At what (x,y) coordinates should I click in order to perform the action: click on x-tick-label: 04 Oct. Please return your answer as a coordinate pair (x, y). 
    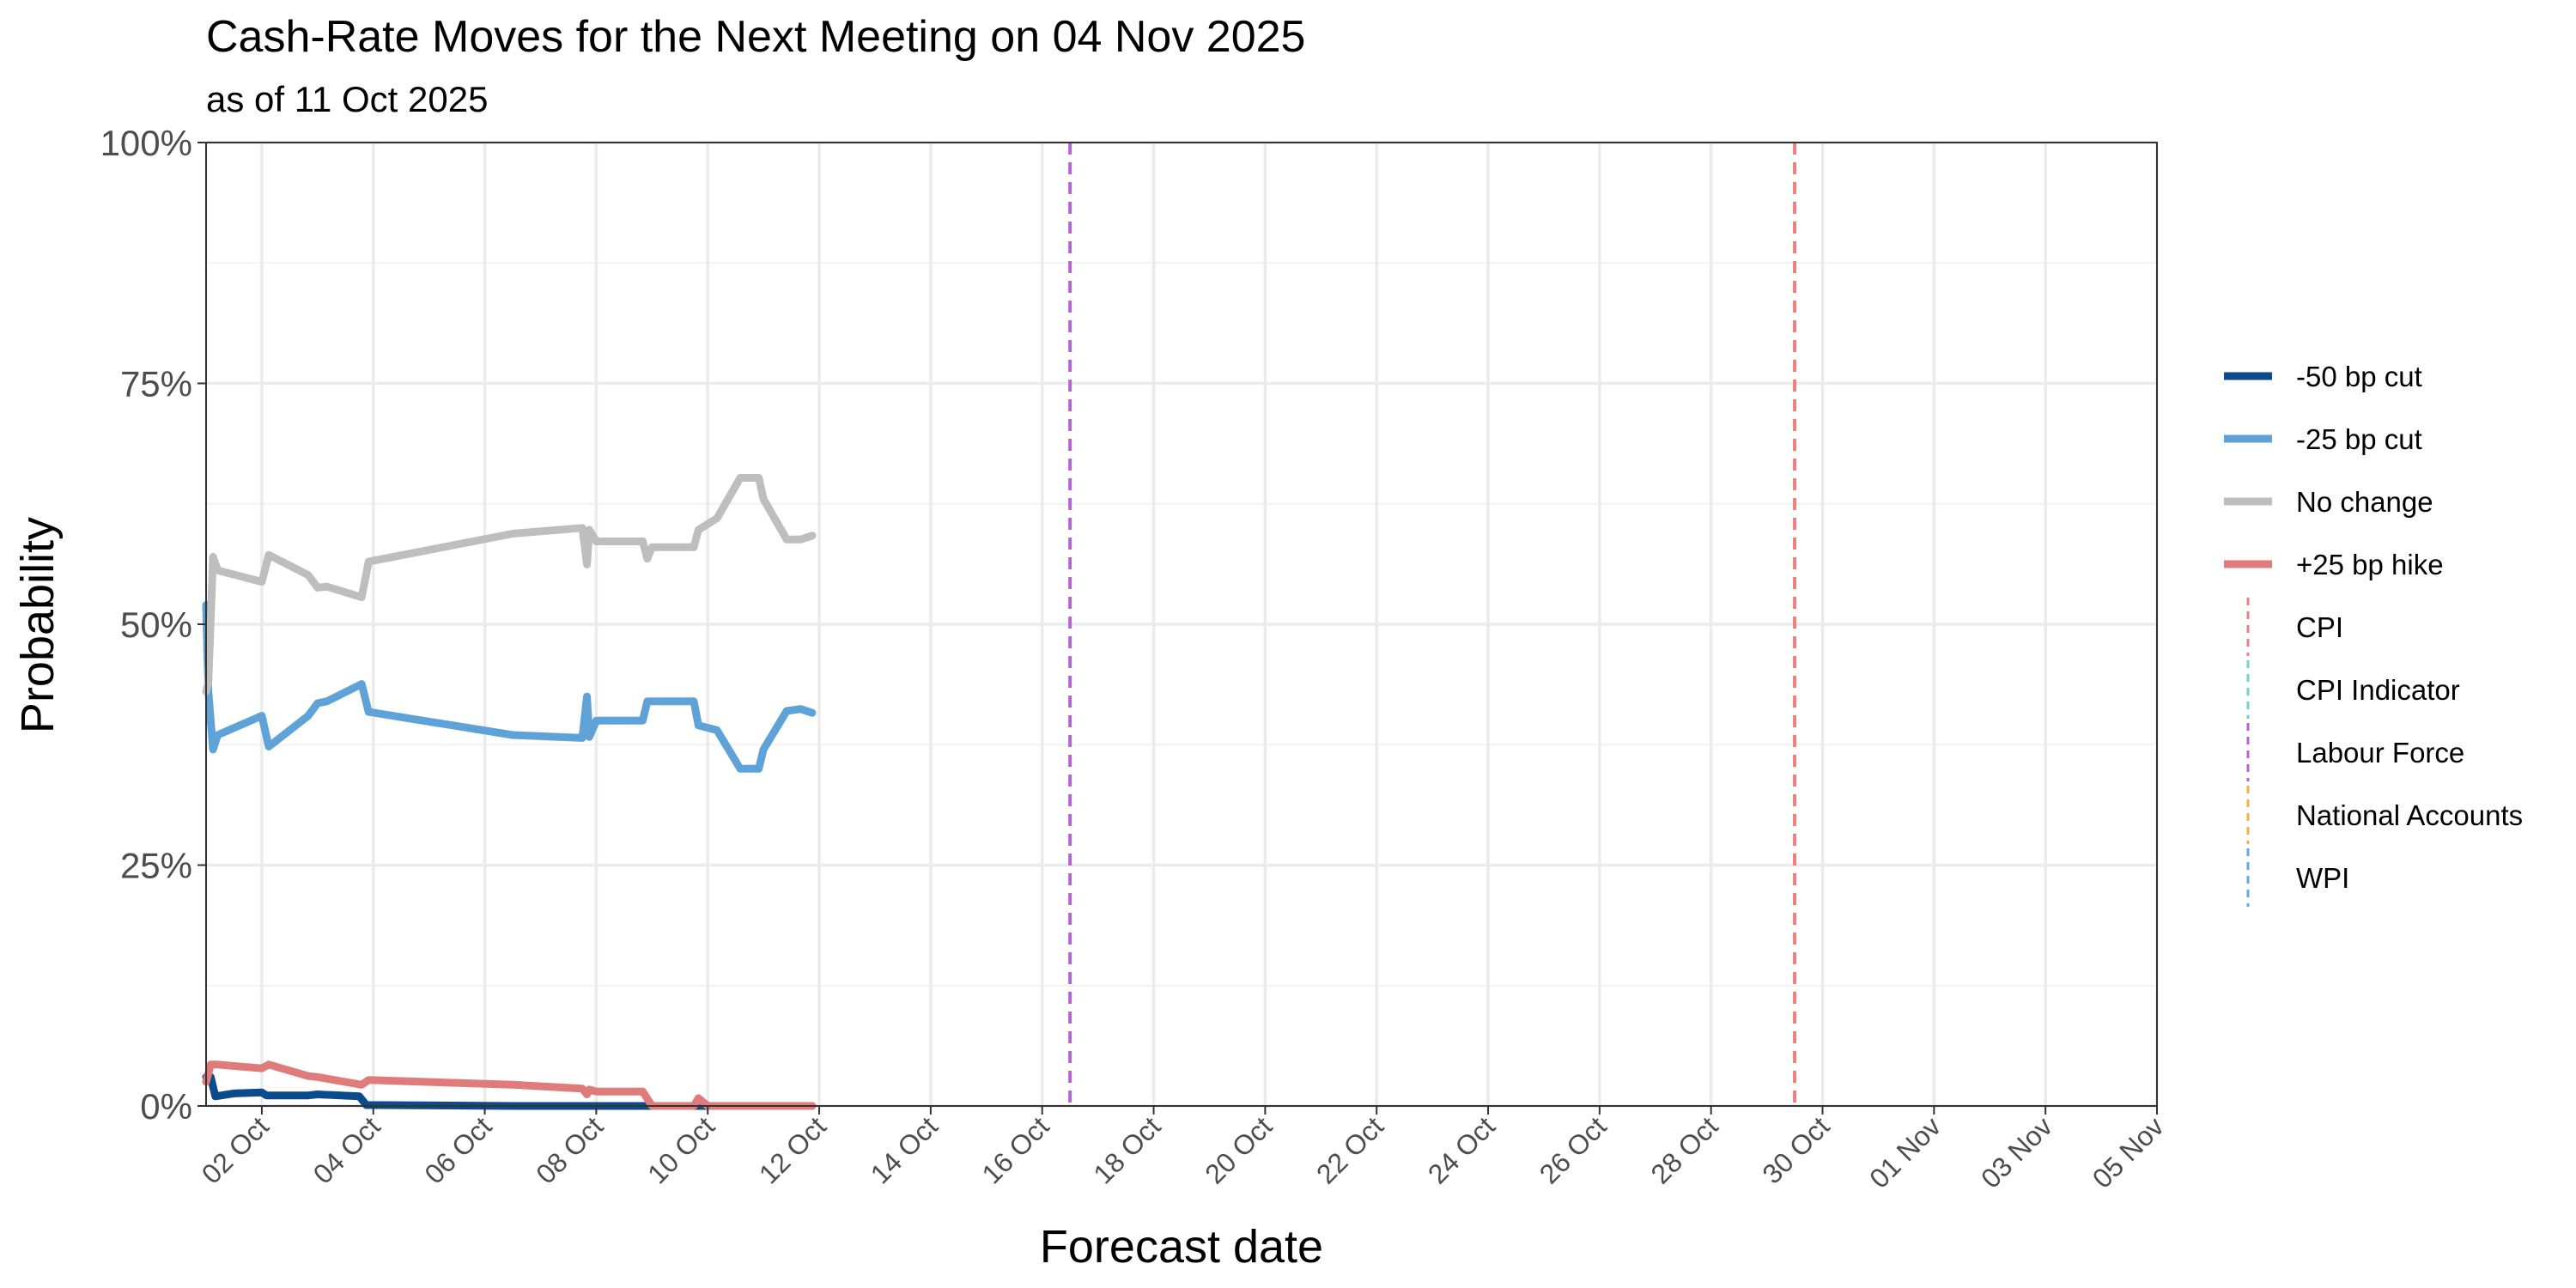
    Looking at the image, I should click on (346, 1149).